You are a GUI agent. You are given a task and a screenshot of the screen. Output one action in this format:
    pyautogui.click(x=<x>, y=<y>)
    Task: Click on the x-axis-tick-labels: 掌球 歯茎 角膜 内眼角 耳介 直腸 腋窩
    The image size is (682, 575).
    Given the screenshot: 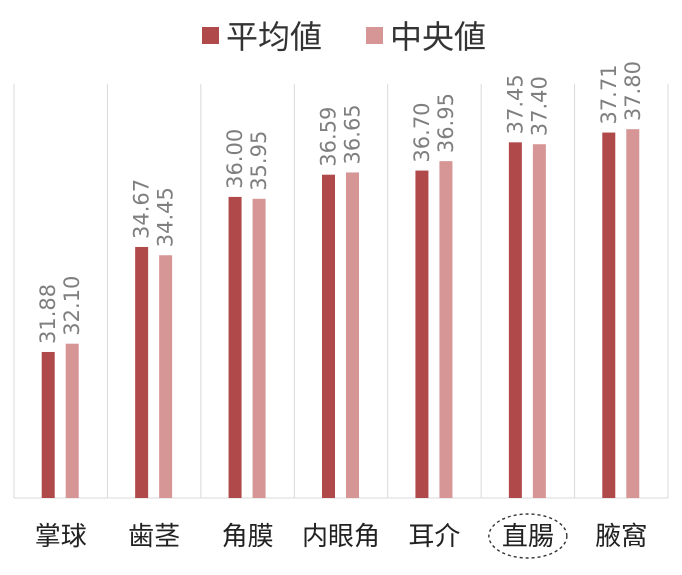 What is the action you would take?
    pyautogui.click(x=341, y=536)
    